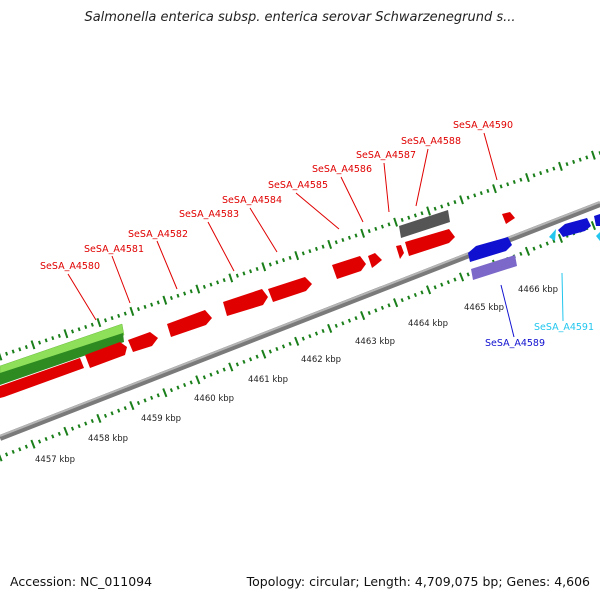 This screenshot has height=600, width=600. What do you see at coordinates (290, 289) in the screenshot?
I see `gene-arrow-SeSA_A4585` at bounding box center [290, 289].